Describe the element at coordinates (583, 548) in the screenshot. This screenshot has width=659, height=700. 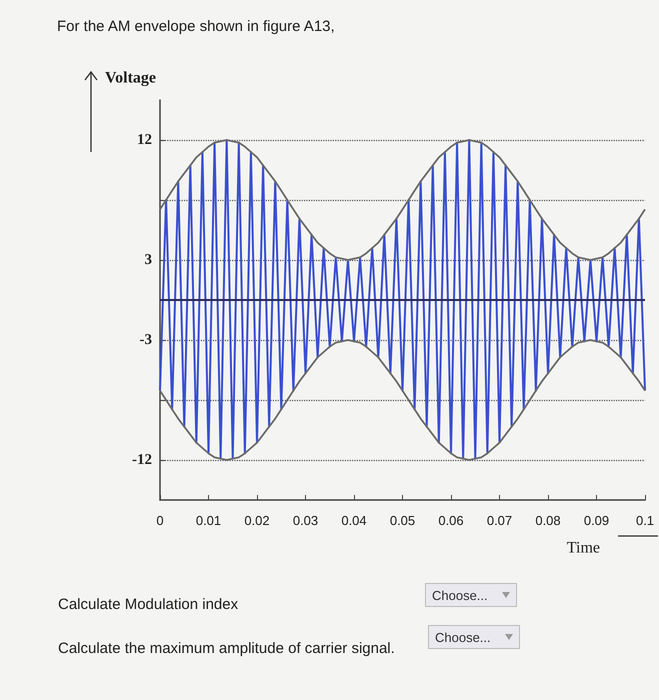
I see `x-axis-title: Time` at that location.